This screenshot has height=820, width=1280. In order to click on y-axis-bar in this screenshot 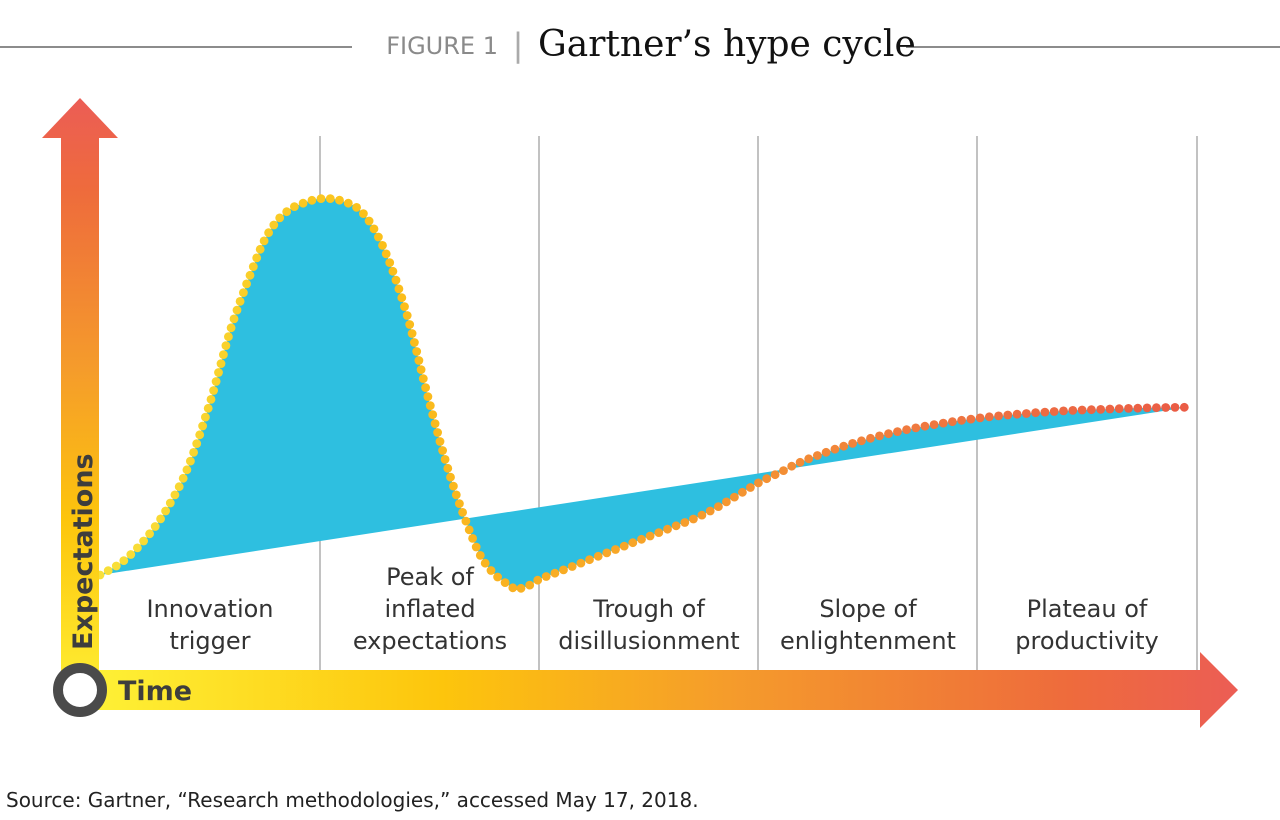, I will do `click(80, 416)`.